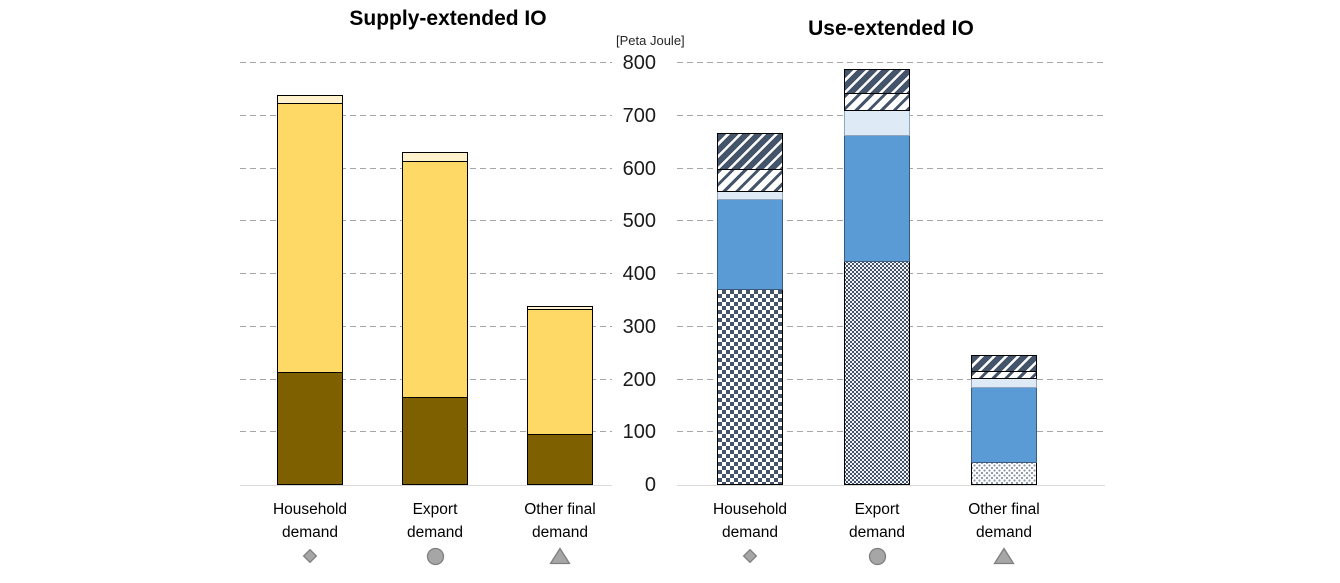 The height and width of the screenshot is (583, 1340). I want to click on y-axis-tick-labels: 800 700 600 500 400 300 200 100 0, so click(625, 267).